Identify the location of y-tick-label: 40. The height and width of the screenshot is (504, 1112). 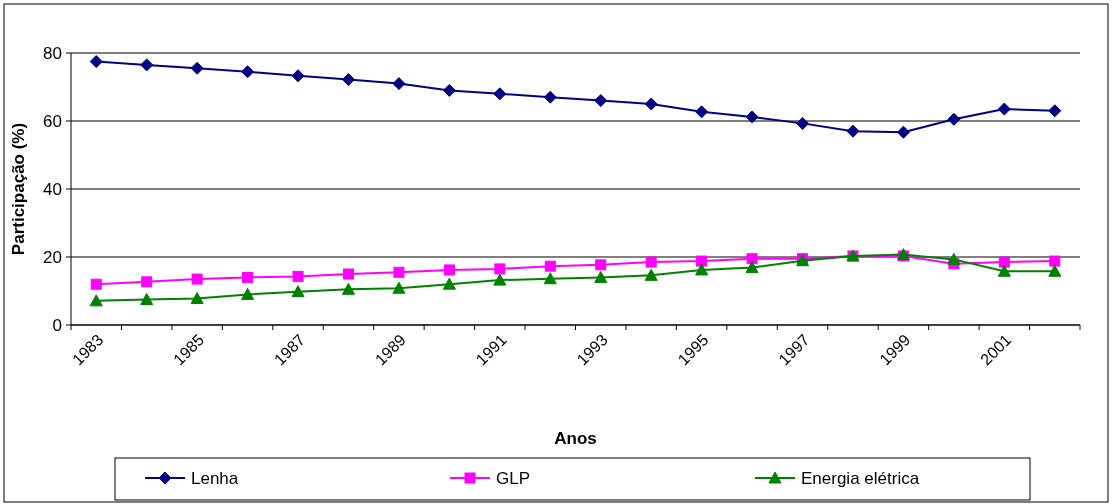
(52, 189).